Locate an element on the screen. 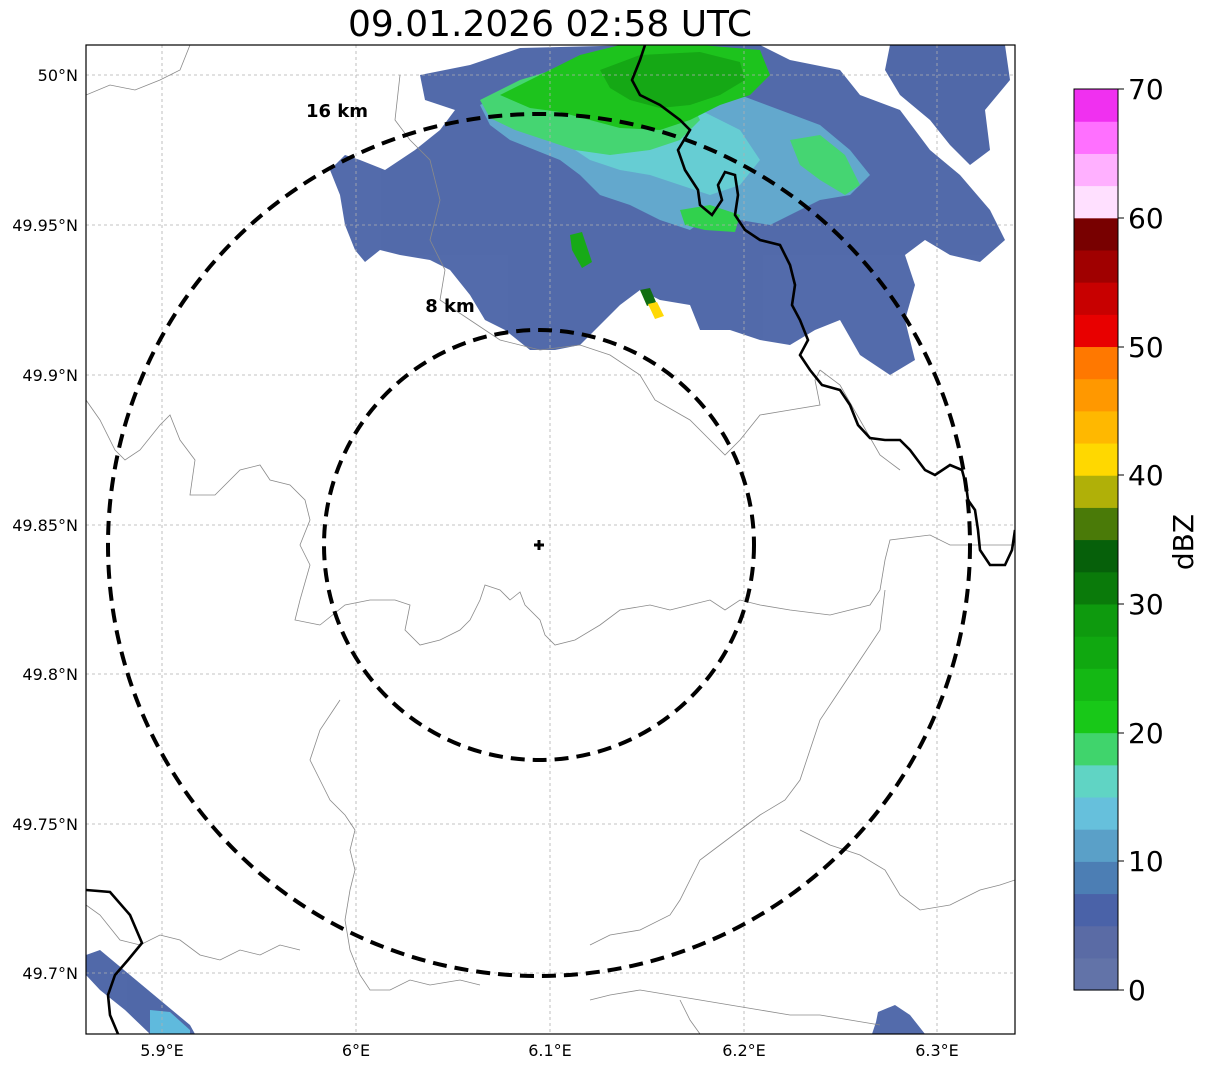  lon-tick: 6°E is located at coordinates (356, 1050).